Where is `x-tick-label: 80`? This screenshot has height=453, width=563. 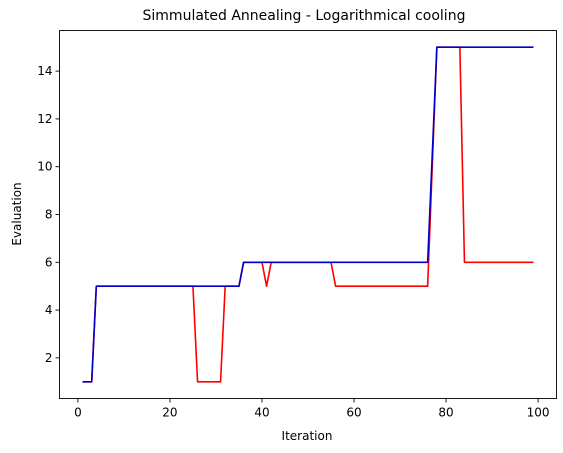 x-tick-label: 80 is located at coordinates (445, 413).